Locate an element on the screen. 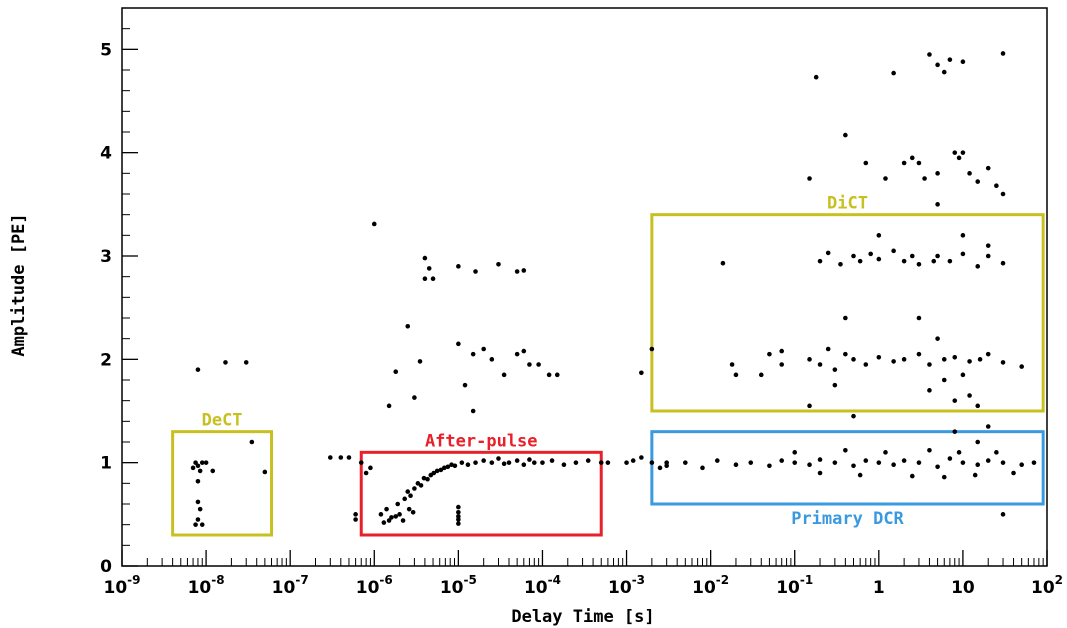 The image size is (1067, 628). x-tick-label: 10⁻⁶ is located at coordinates (374, 585).